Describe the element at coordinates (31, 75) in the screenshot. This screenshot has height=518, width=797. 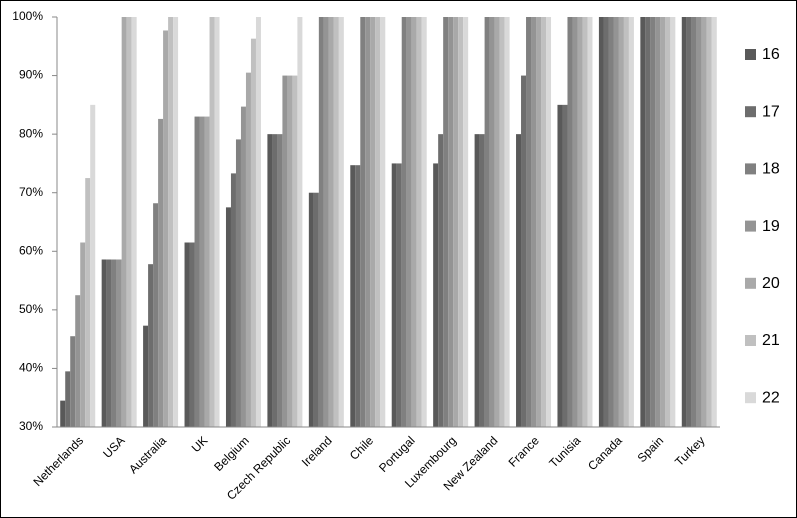
I see `y-tick-label: 90%` at that location.